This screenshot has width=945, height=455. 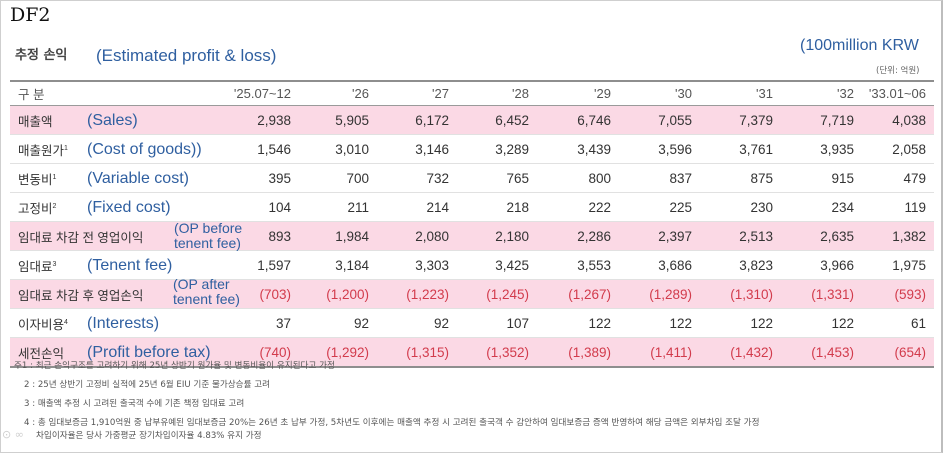 What do you see at coordinates (13, 434) in the screenshot?
I see `watermark-logo: ⊙ ∞` at bounding box center [13, 434].